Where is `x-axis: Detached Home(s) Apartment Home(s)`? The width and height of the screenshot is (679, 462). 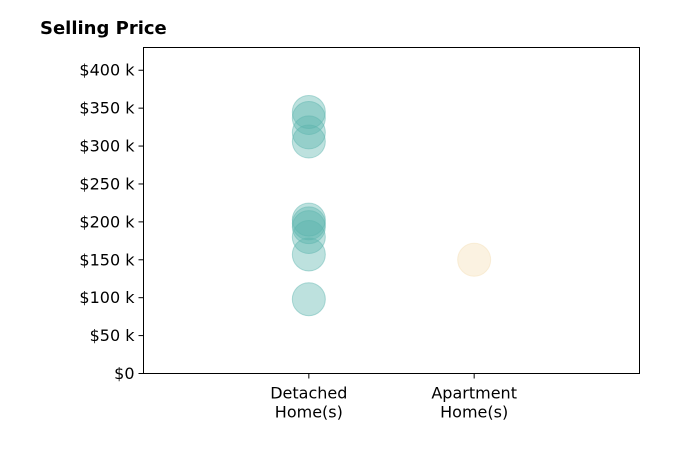 x-axis: Detached Home(s) Apartment Home(s) is located at coordinates (393, 397).